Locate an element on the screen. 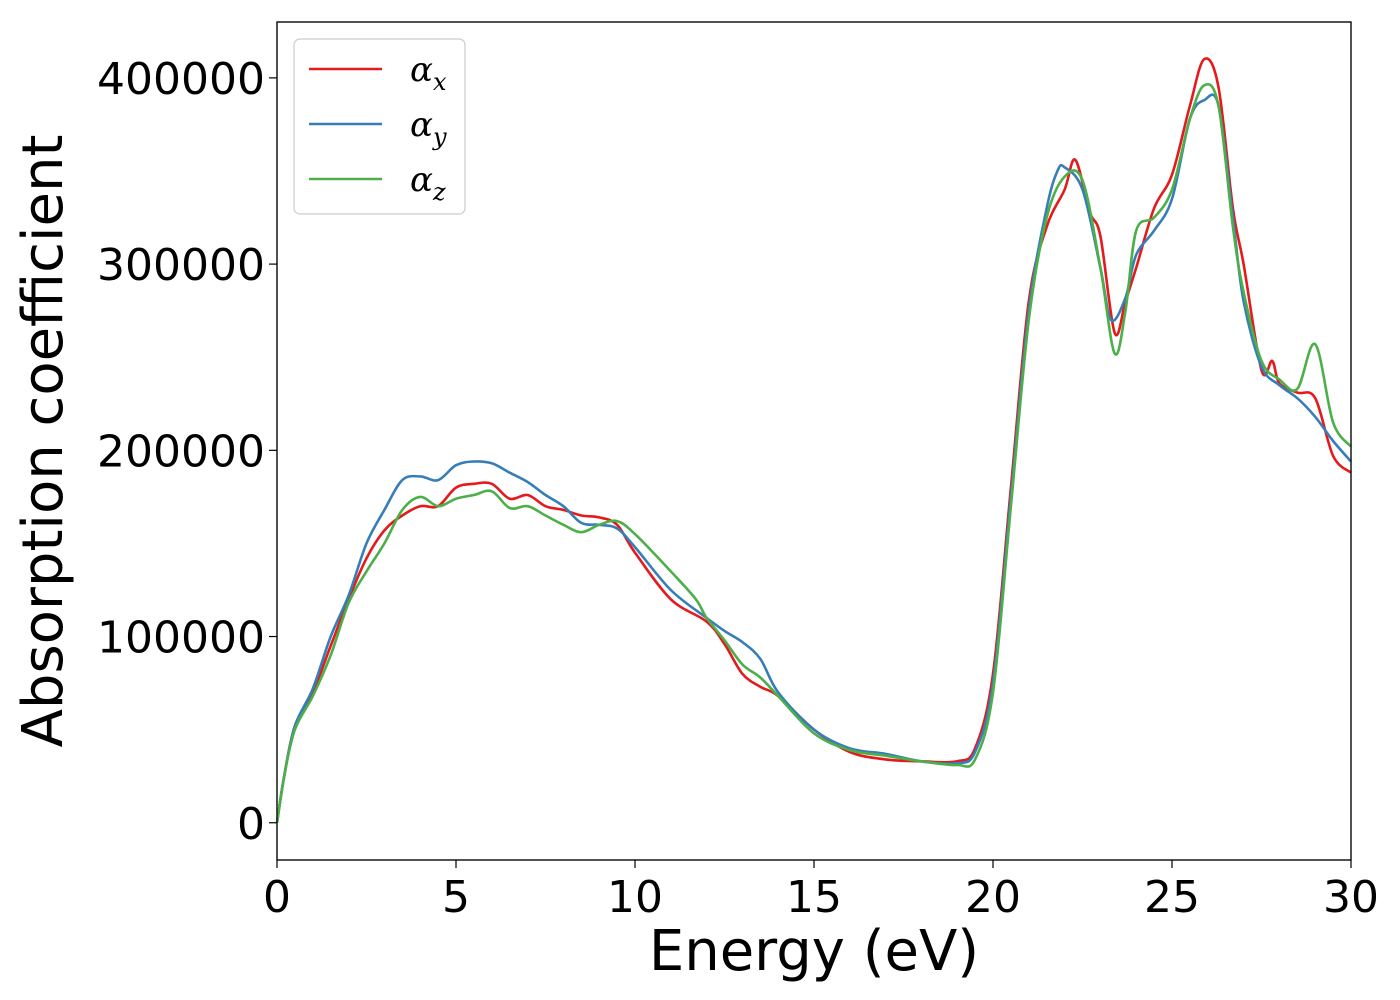  legend-box is located at coordinates (379, 126).